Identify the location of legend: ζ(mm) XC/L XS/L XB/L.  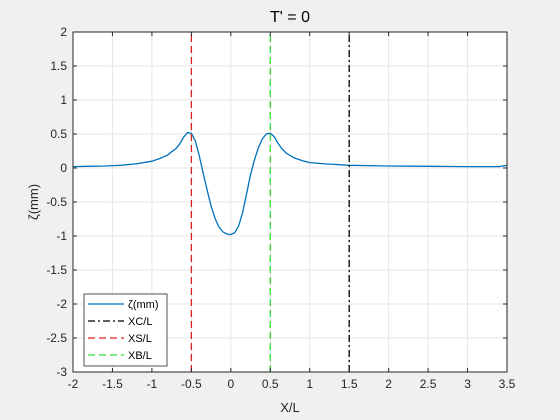
(125, 330).